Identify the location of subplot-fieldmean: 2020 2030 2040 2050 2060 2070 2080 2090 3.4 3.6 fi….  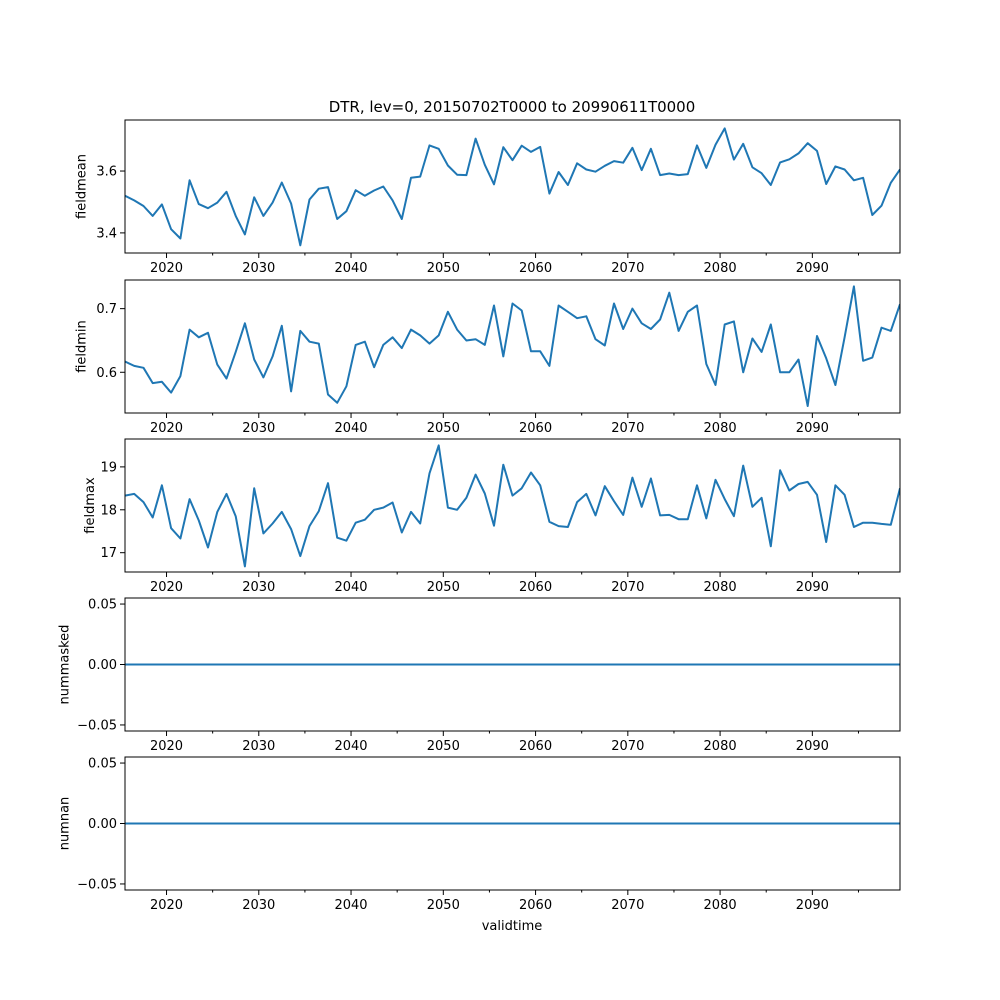
(488, 197).